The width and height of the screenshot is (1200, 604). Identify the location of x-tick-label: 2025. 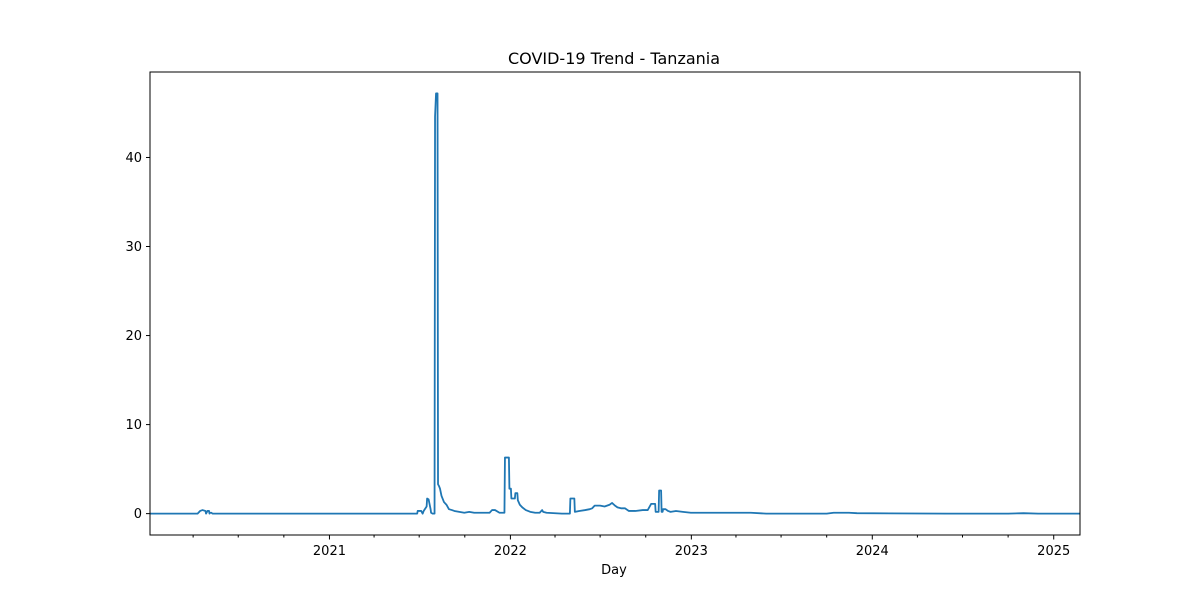
(1053, 551).